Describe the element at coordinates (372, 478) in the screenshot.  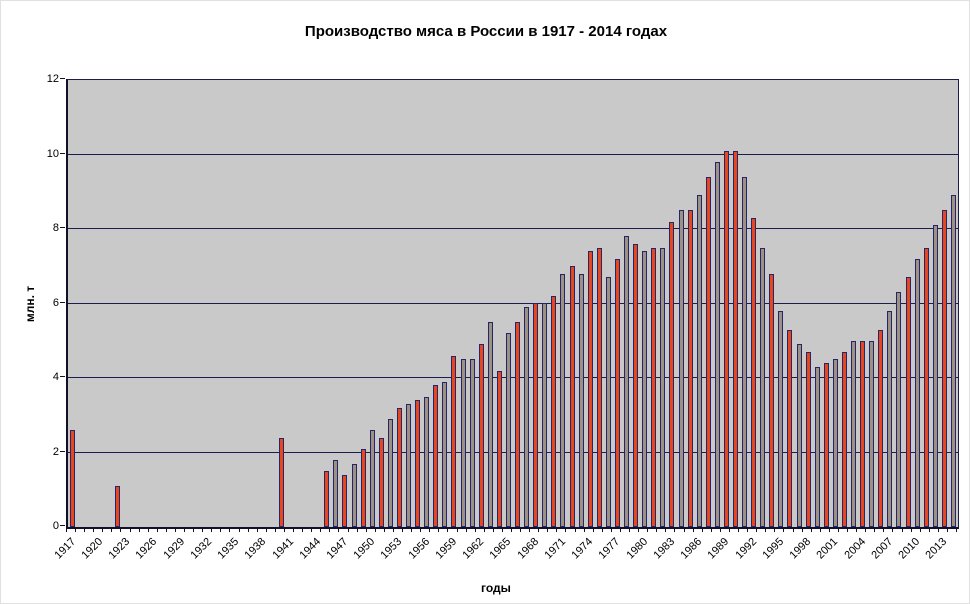
I see `bar-1950` at that location.